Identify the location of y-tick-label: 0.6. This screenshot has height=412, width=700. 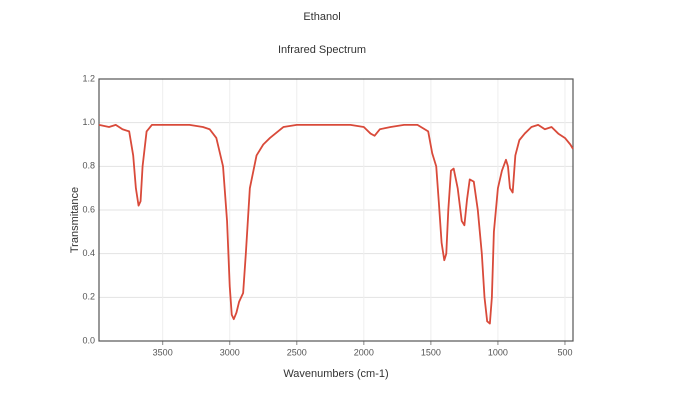
(88, 209).